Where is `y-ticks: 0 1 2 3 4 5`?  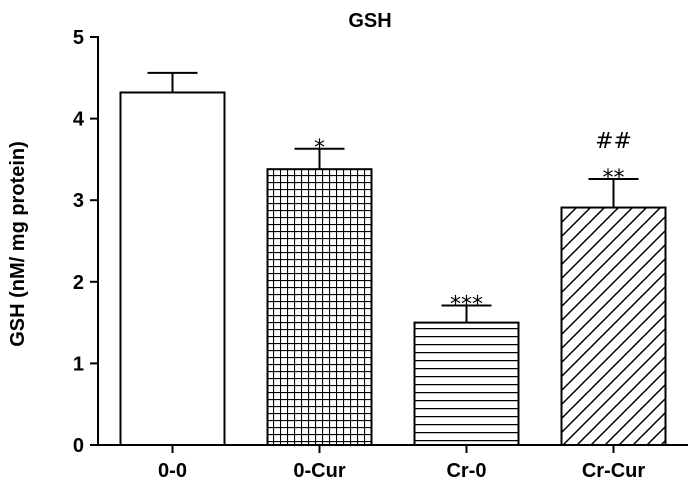
y-ticks: 0 1 2 3 4 5 is located at coordinates (85, 242).